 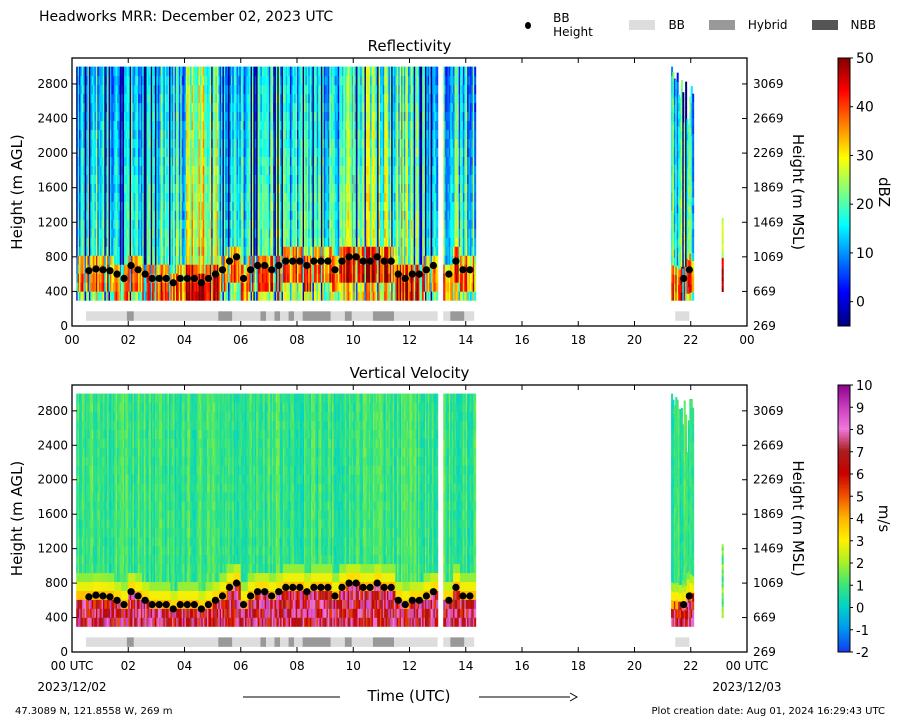 What do you see at coordinates (410, 46) in the screenshot?
I see `panel-title: Reflectivity` at bounding box center [410, 46].